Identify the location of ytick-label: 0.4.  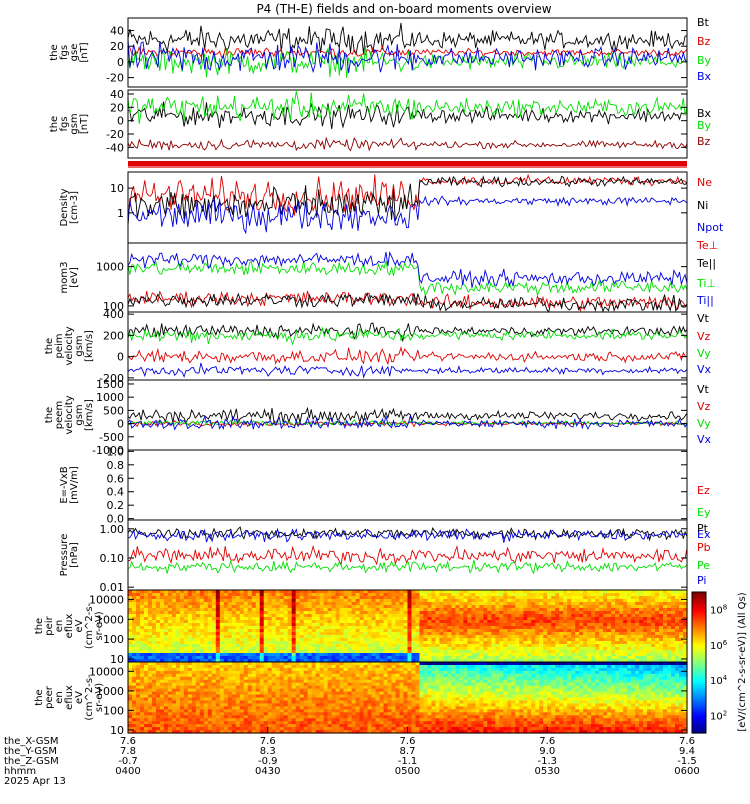
(116, 492).